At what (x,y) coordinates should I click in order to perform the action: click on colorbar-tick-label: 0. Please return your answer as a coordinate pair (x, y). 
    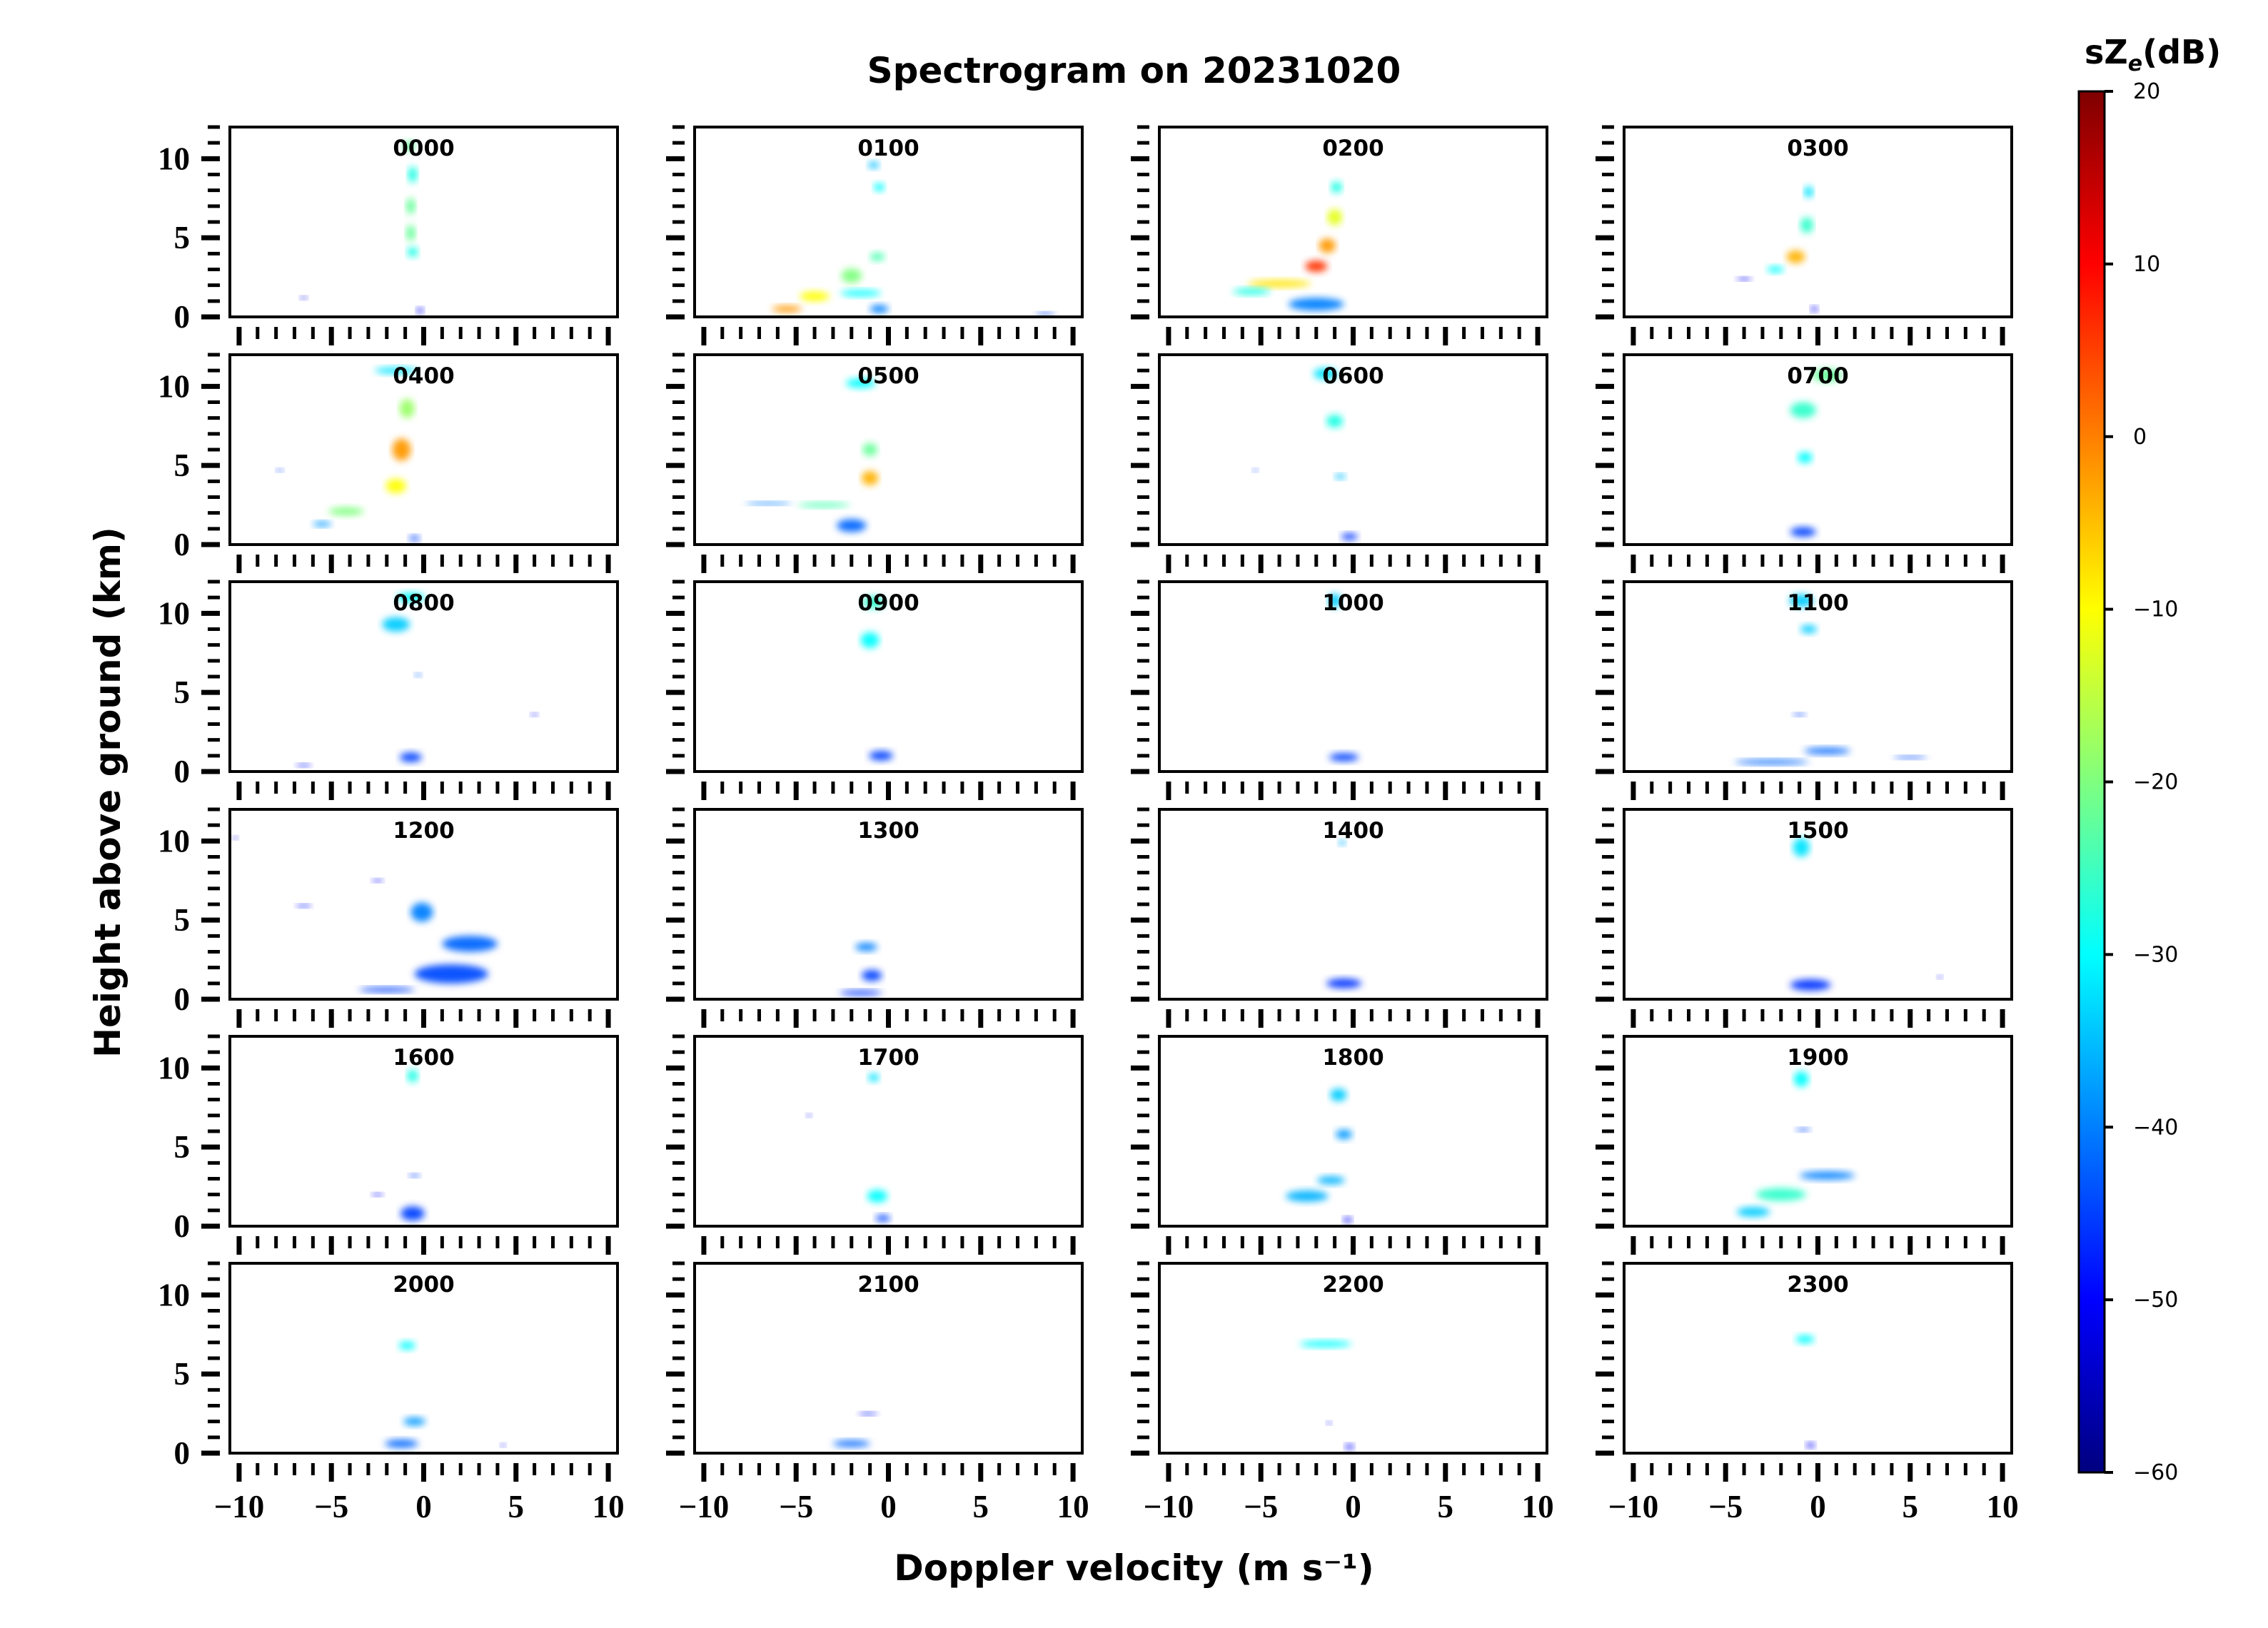
    Looking at the image, I should click on (2140, 437).